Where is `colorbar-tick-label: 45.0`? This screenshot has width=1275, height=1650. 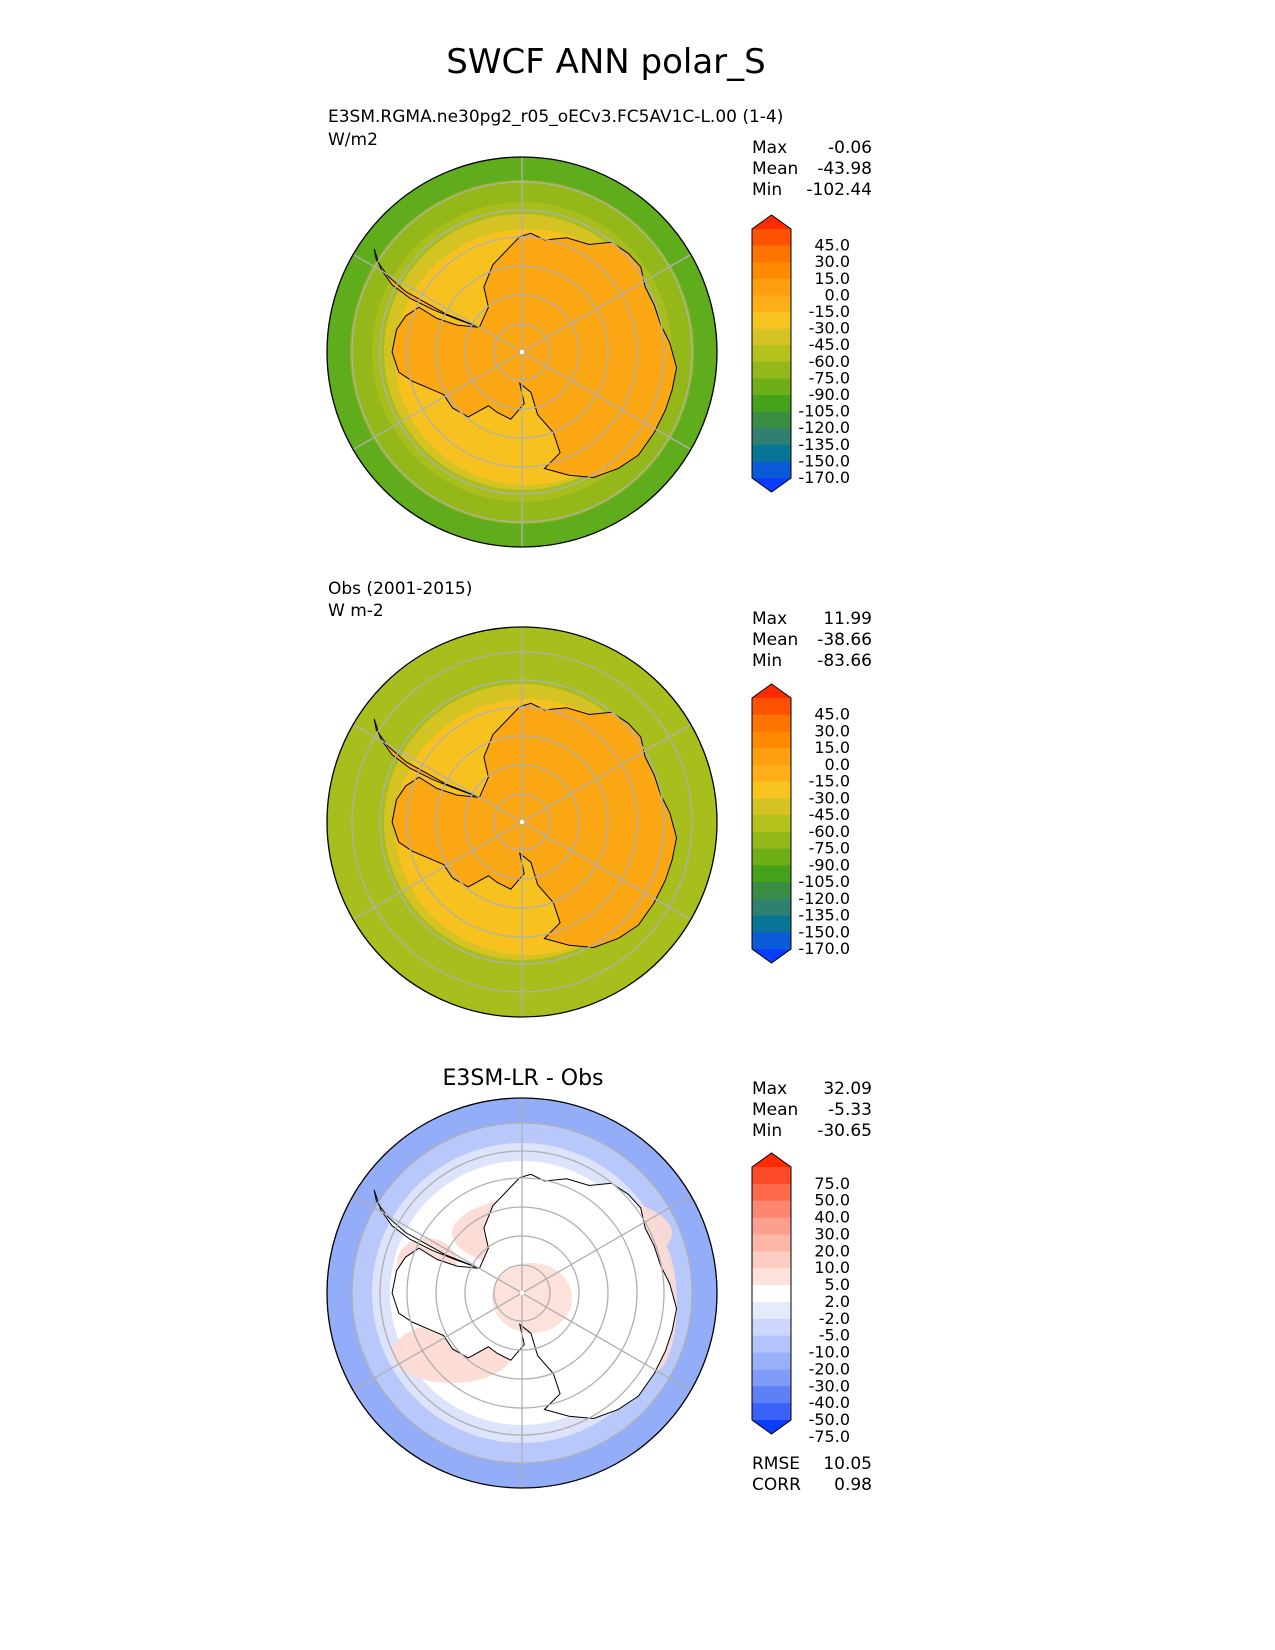
colorbar-tick-label: 45.0 is located at coordinates (832, 714).